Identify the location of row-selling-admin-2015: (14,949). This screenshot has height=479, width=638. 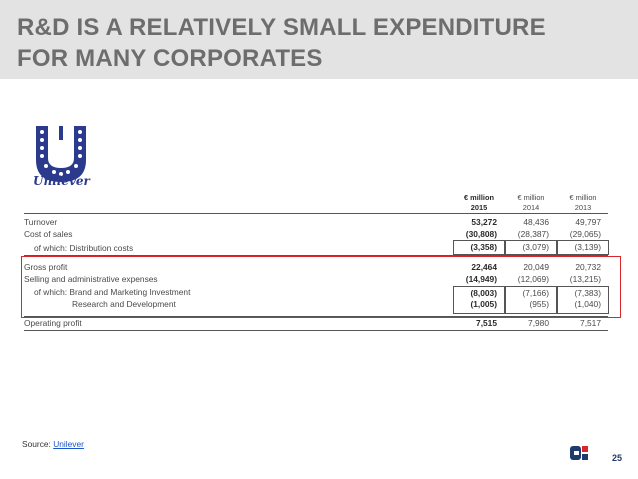
(481, 279).